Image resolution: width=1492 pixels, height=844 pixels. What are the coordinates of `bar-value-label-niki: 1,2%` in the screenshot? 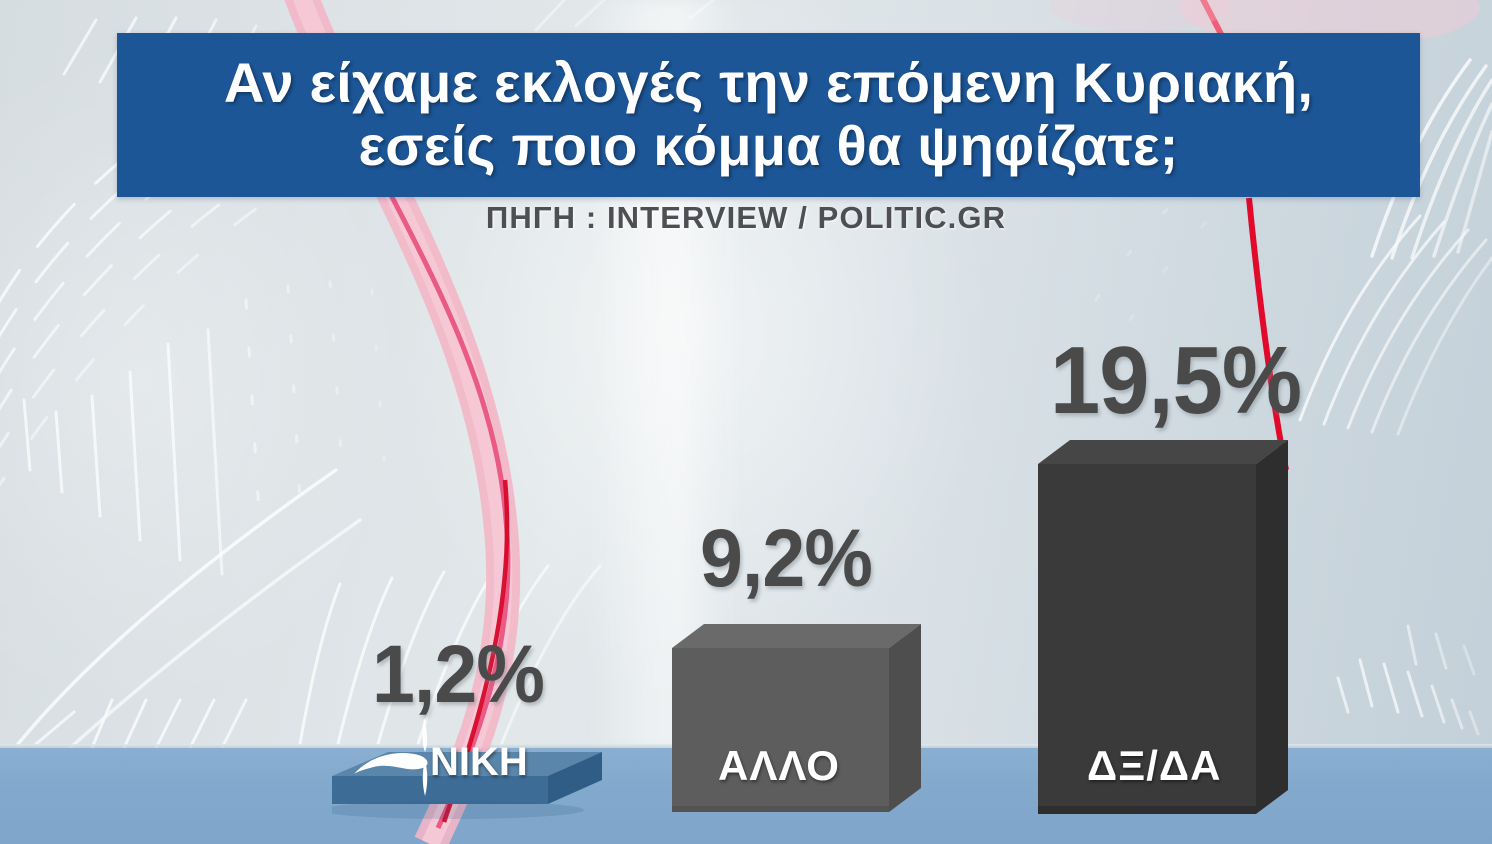 It's located at (458, 674).